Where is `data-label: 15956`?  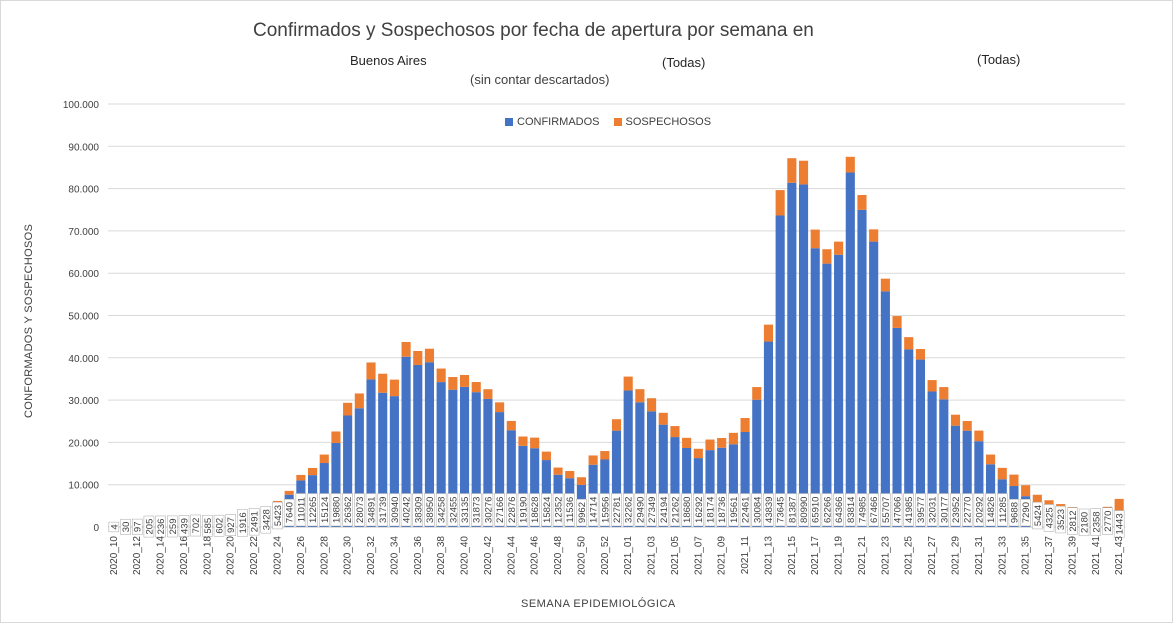 data-label: 15956 is located at coordinates (605, 510).